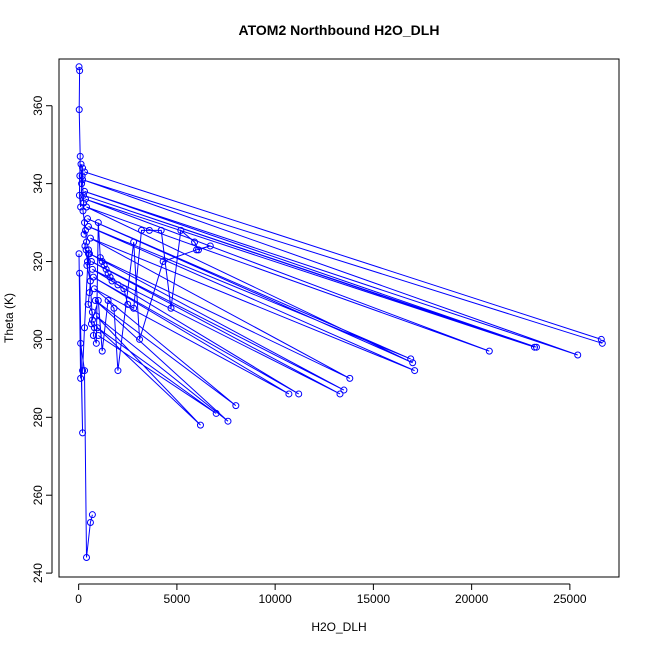 The image size is (650, 655). What do you see at coordinates (38, 339) in the screenshot?
I see `y-tick-label: 300` at bounding box center [38, 339].